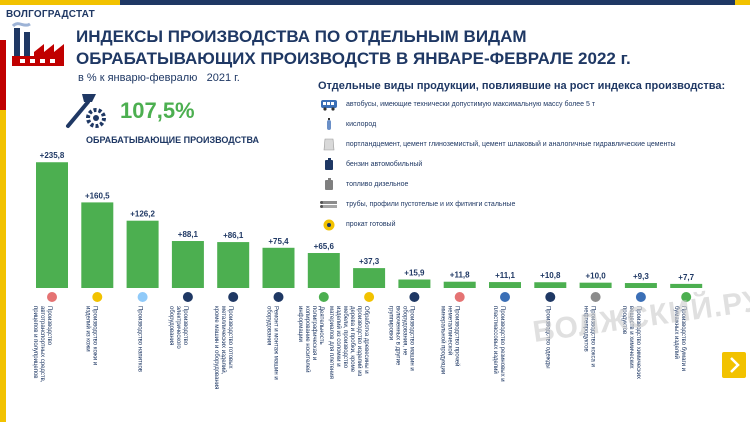  Describe the element at coordinates (369, 297) in the screenshot. I see `wood-icon` at that location.